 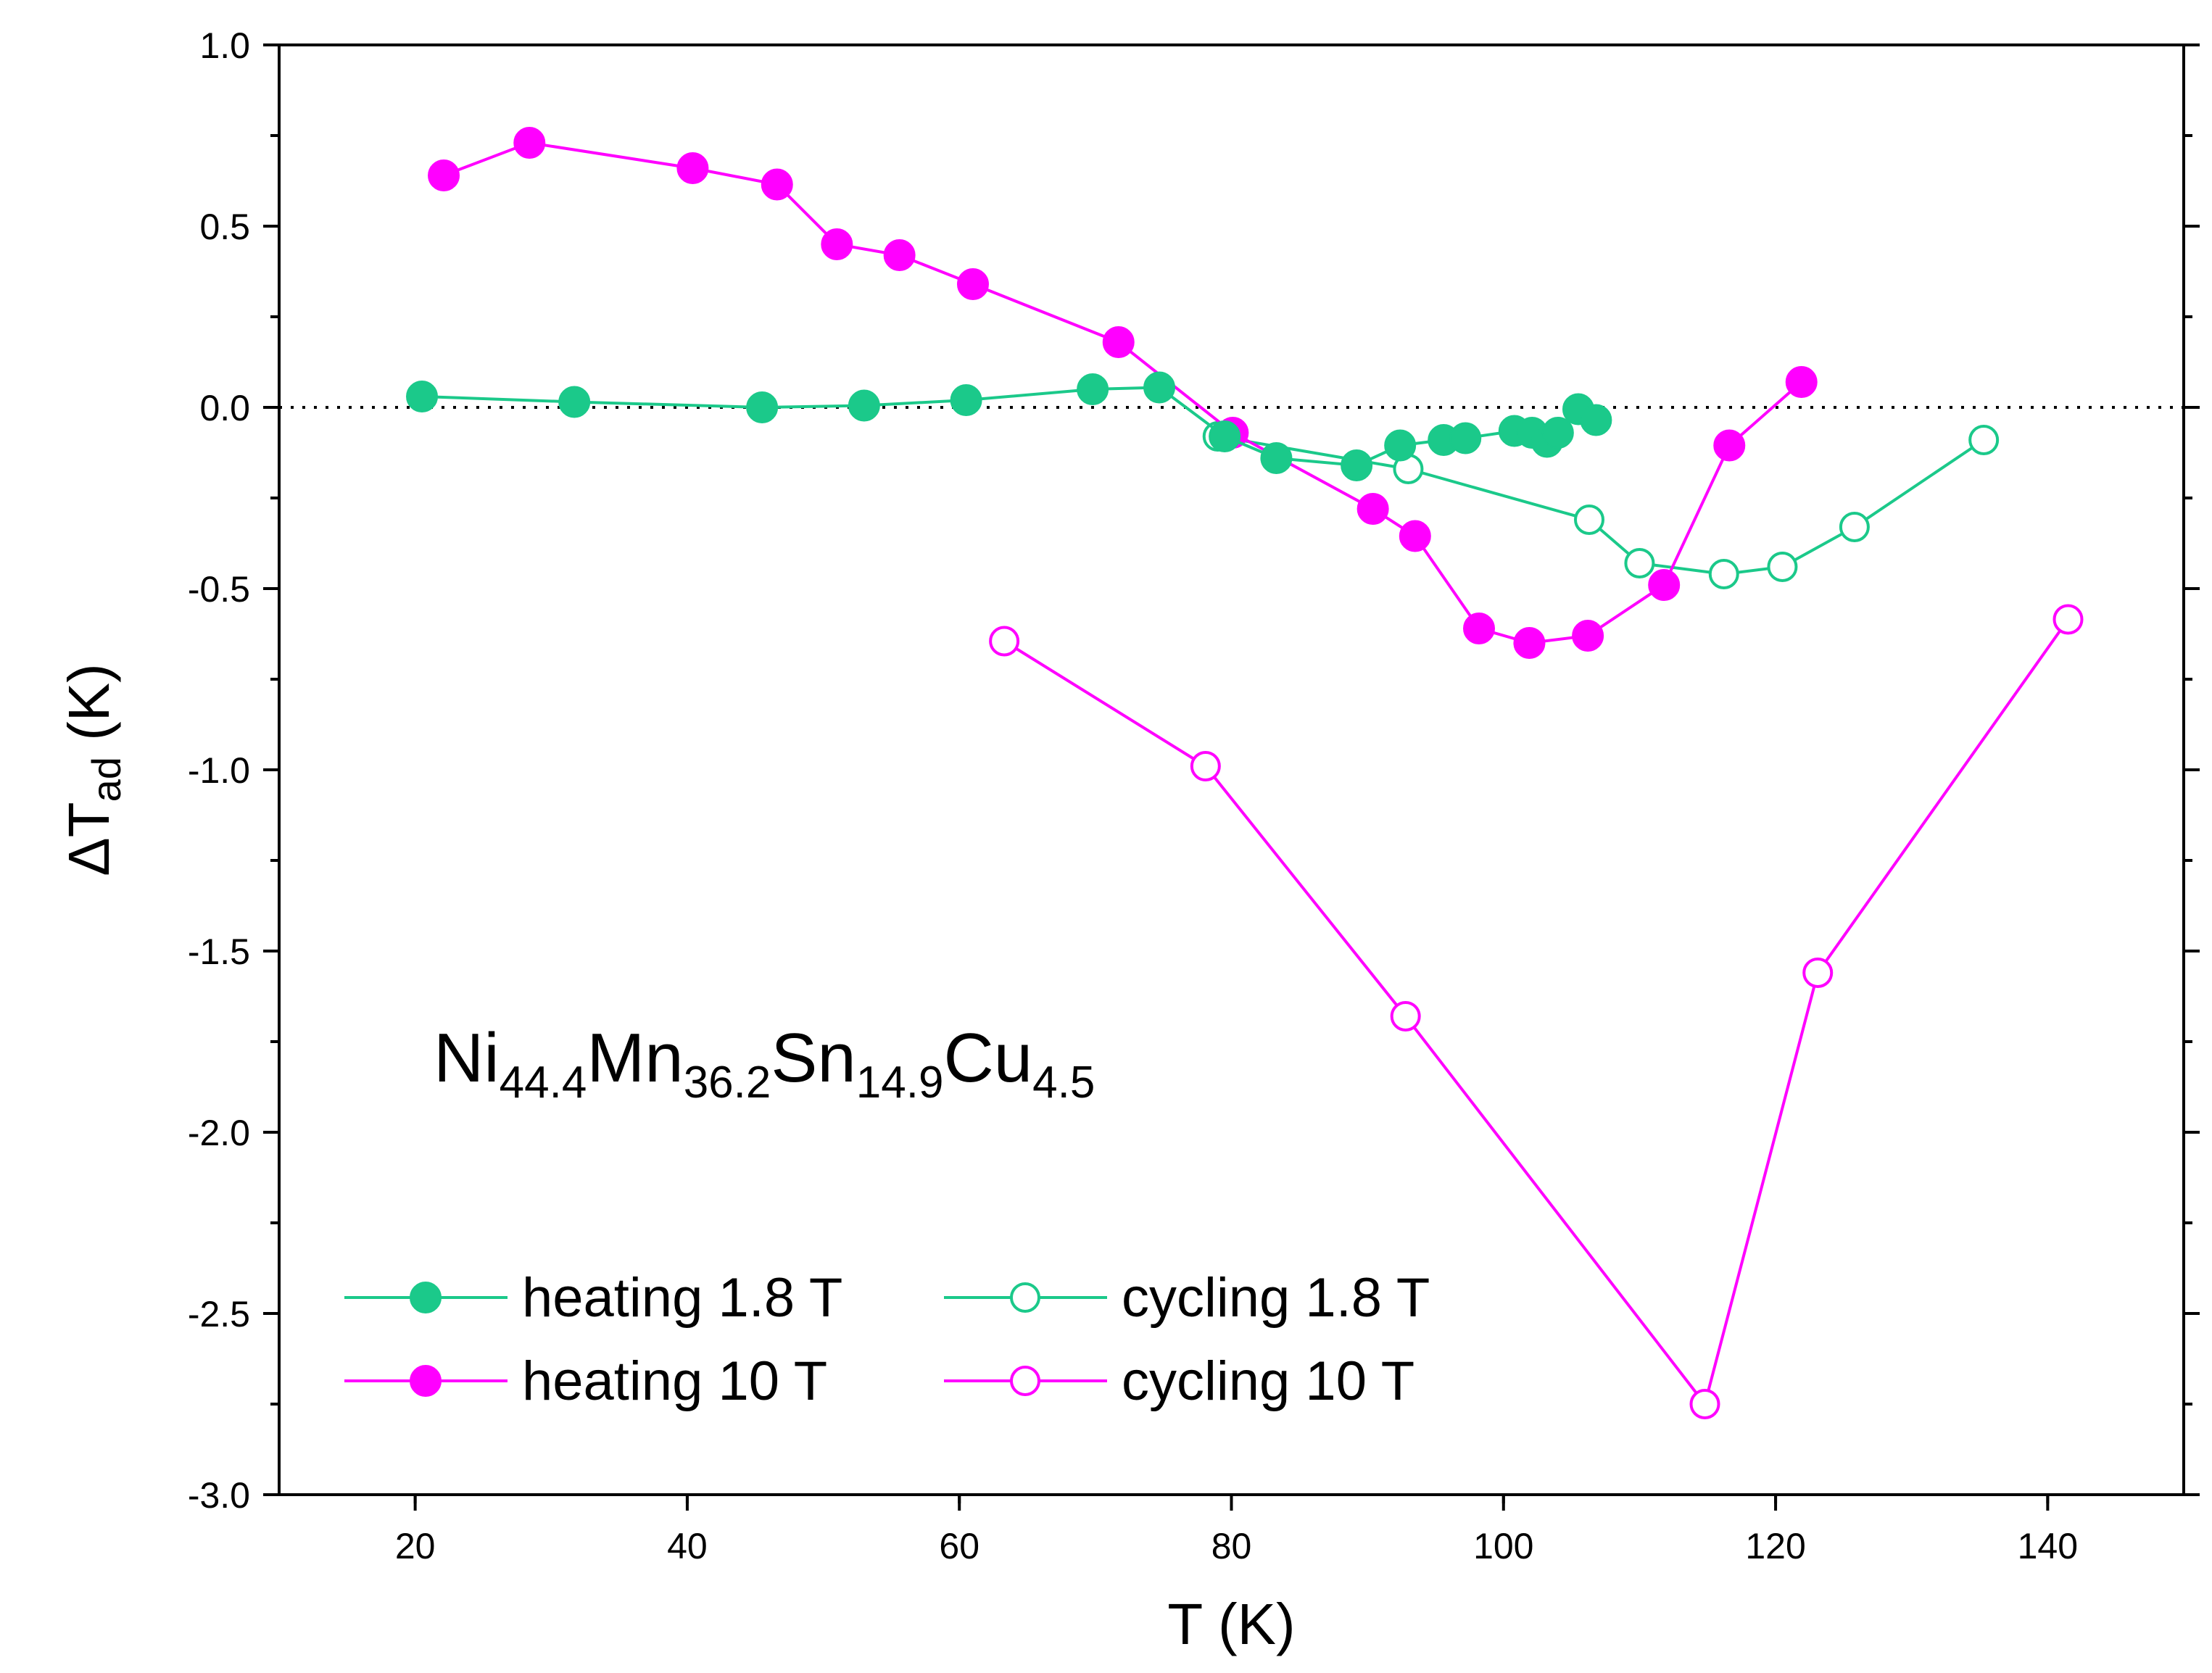 What do you see at coordinates (219, 770) in the screenshot?
I see `y-tick-label: -1.0` at bounding box center [219, 770].